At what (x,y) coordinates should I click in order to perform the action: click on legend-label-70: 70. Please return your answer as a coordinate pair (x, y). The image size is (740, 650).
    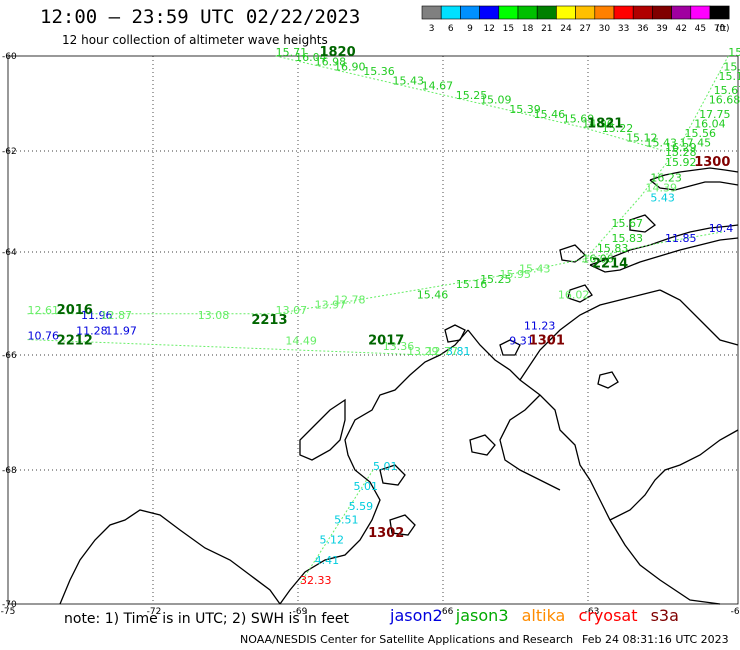
    Looking at the image, I should click on (720, 29).